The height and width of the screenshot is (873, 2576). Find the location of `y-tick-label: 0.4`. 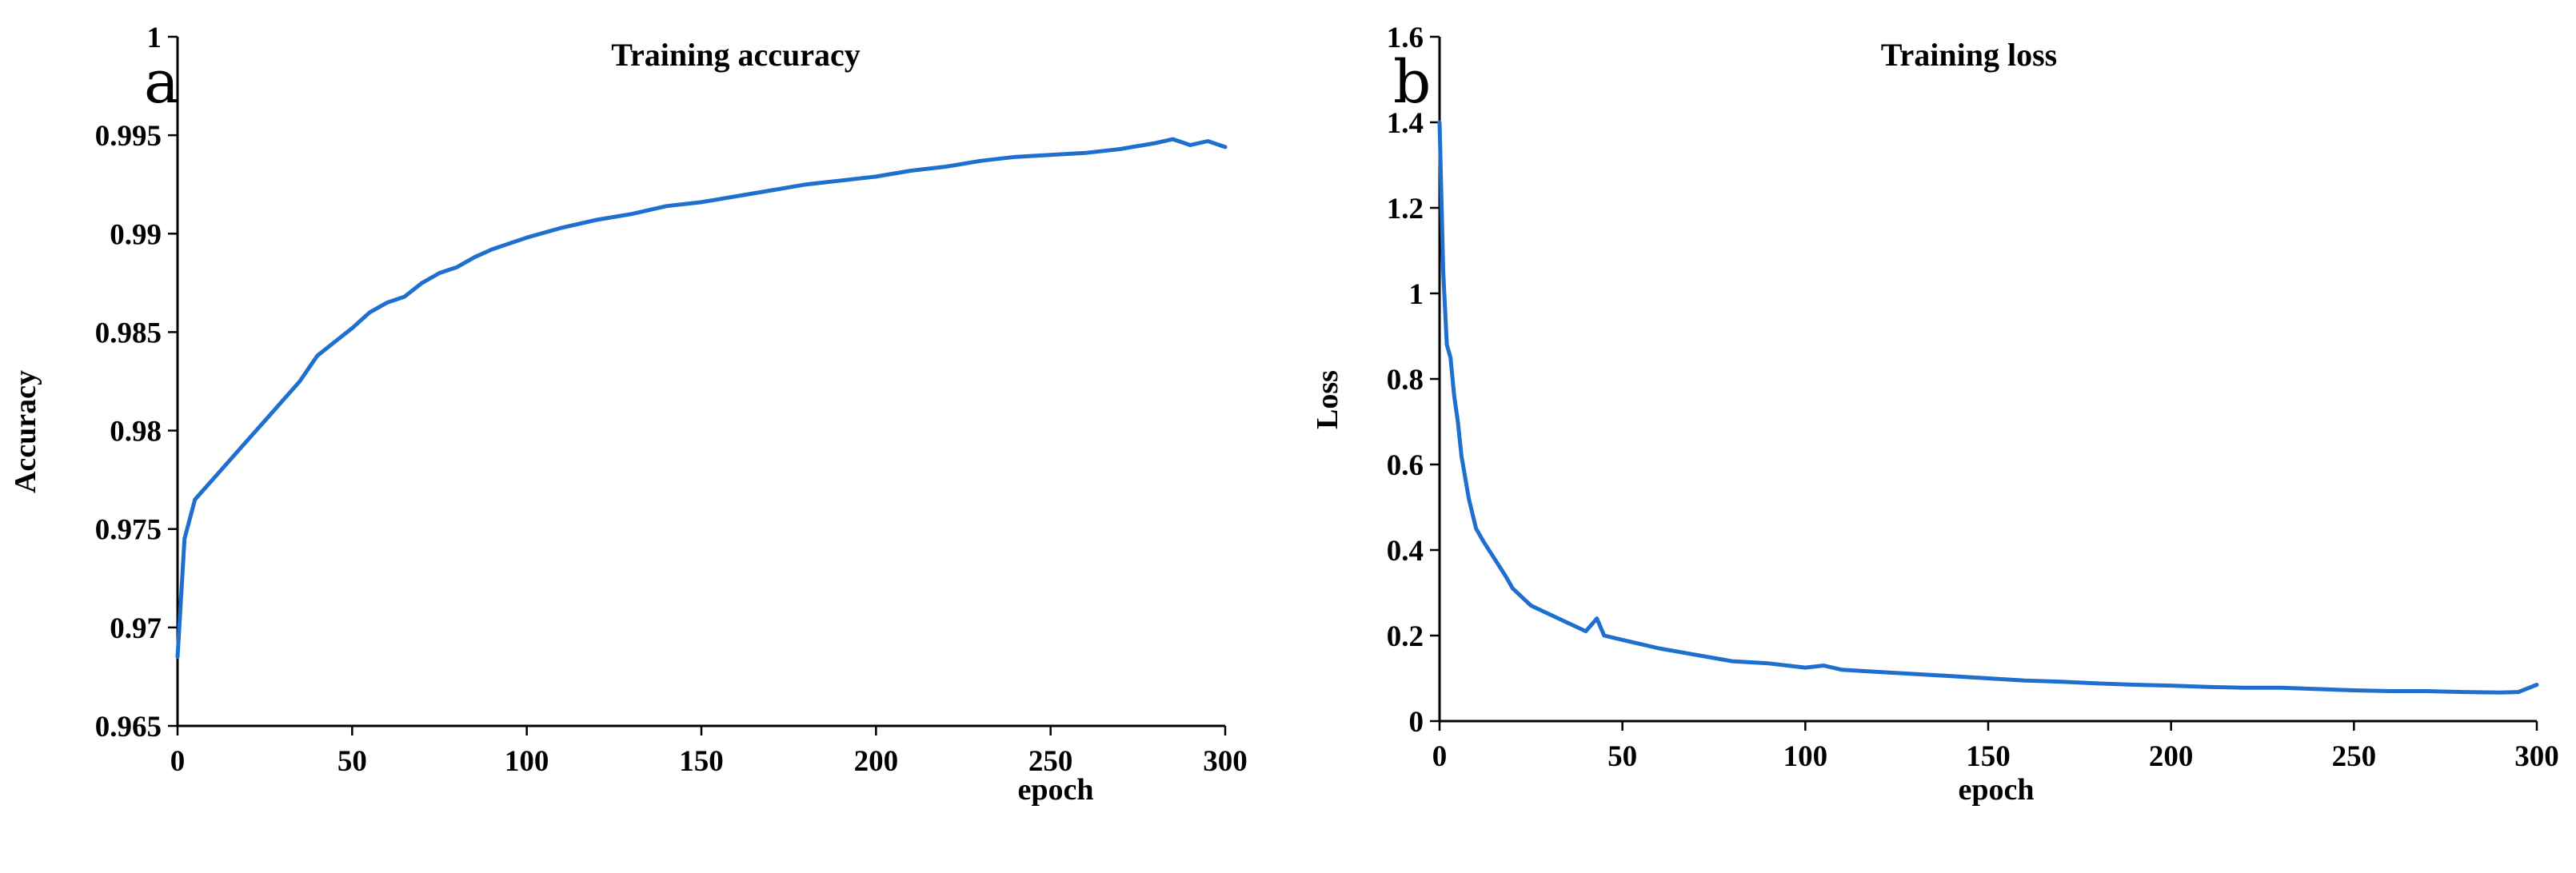

y-tick-label: 0.4 is located at coordinates (1406, 551).